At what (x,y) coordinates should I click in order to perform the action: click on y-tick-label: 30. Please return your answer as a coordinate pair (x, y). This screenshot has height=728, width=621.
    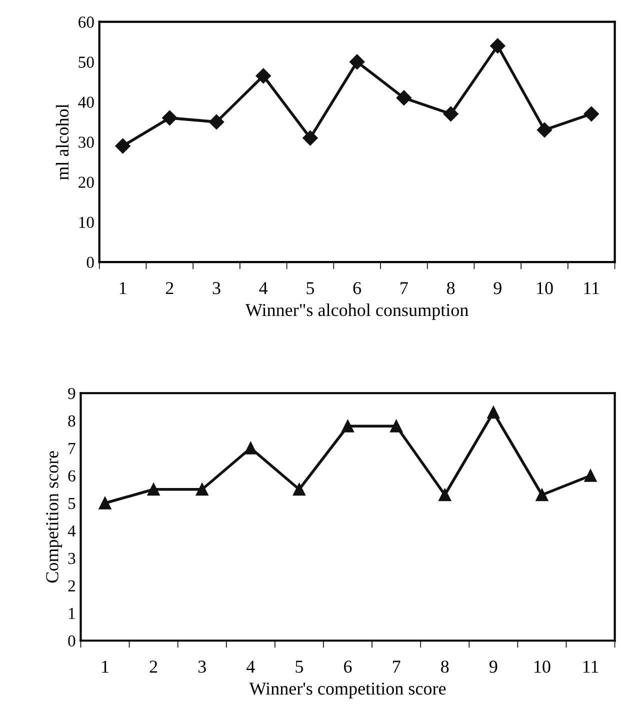
    Looking at the image, I should click on (86, 142).